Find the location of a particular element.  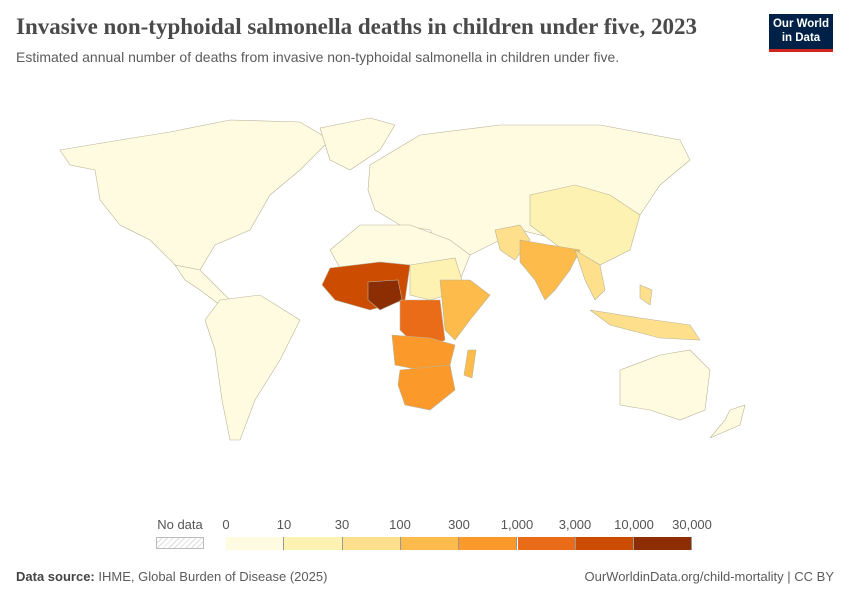

legend-tick: 0 is located at coordinates (226, 524).